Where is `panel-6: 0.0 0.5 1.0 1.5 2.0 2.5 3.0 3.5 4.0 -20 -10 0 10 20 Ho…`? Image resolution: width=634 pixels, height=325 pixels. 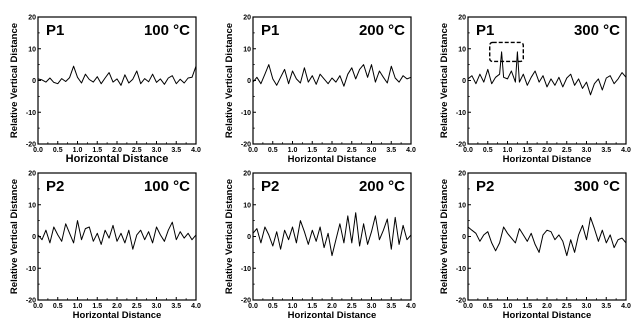 panel-6: 0.0 0.5 1.0 1.5 2.0 2.5 3.0 3.5 4.0 -20 -10 0 10 20 Ho… is located at coordinates (535, 246).